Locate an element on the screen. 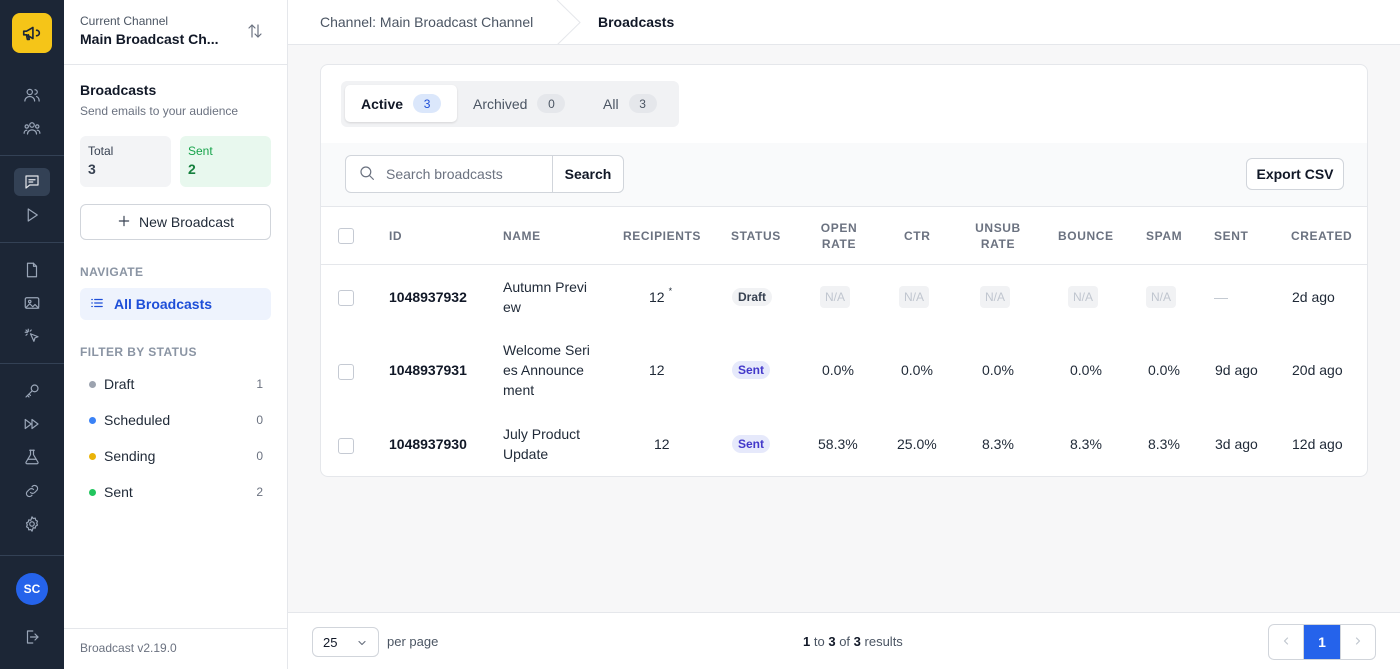 The image size is (1400, 669). bounce-rate: 8.3% is located at coordinates (1086, 444).